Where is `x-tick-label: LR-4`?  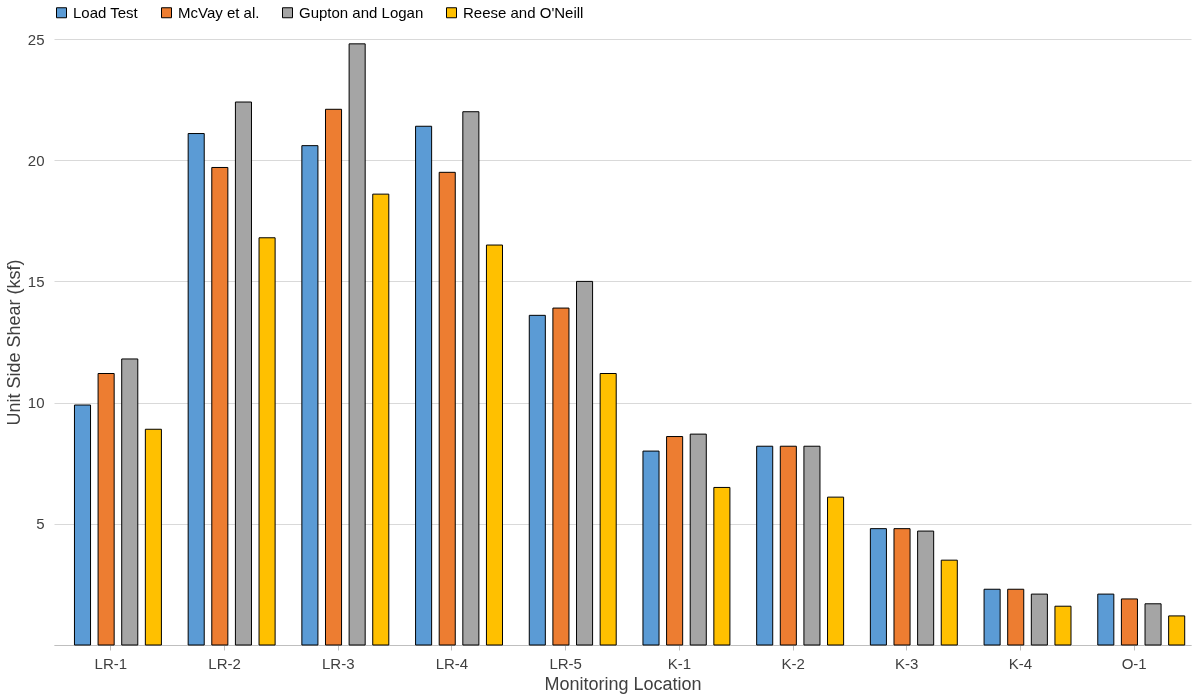 x-tick-label: LR-4 is located at coordinates (452, 663).